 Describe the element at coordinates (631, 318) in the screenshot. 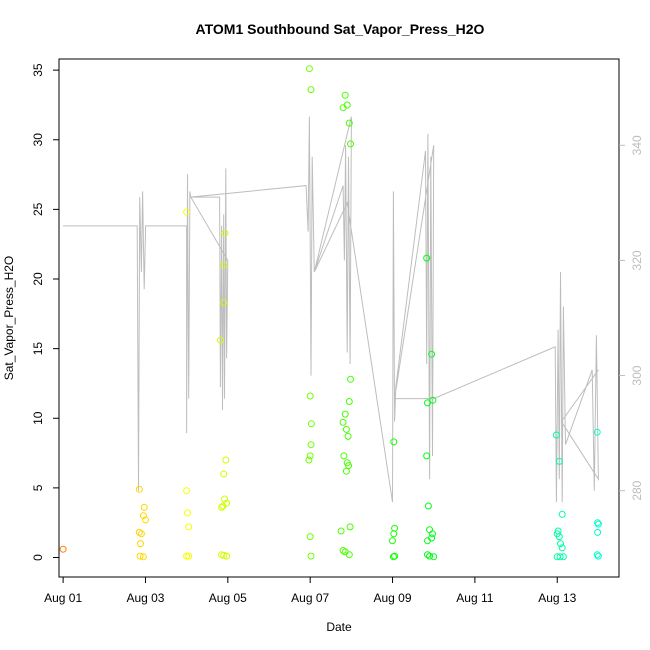

I see `y2-axis: 280 300 320 340` at that location.